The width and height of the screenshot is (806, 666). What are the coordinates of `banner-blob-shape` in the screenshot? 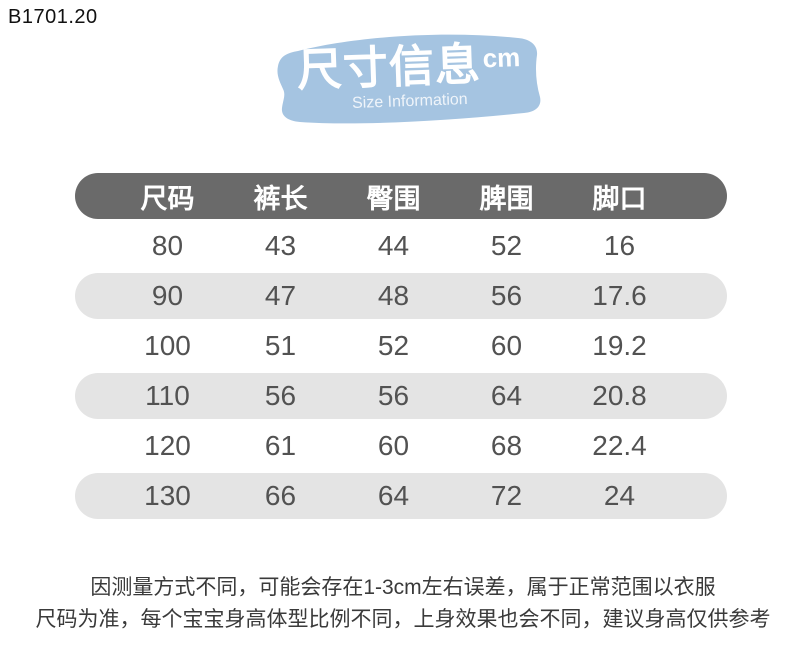 It's located at (409, 79).